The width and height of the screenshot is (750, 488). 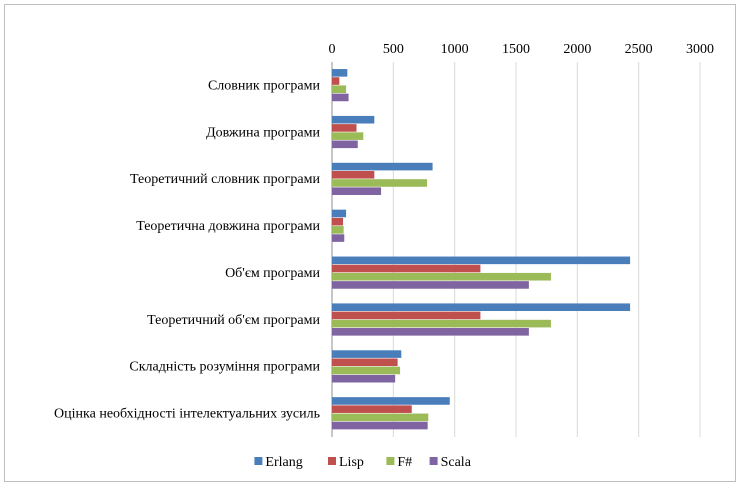 I want to click on x-tick-label: 0, so click(x=332, y=49).